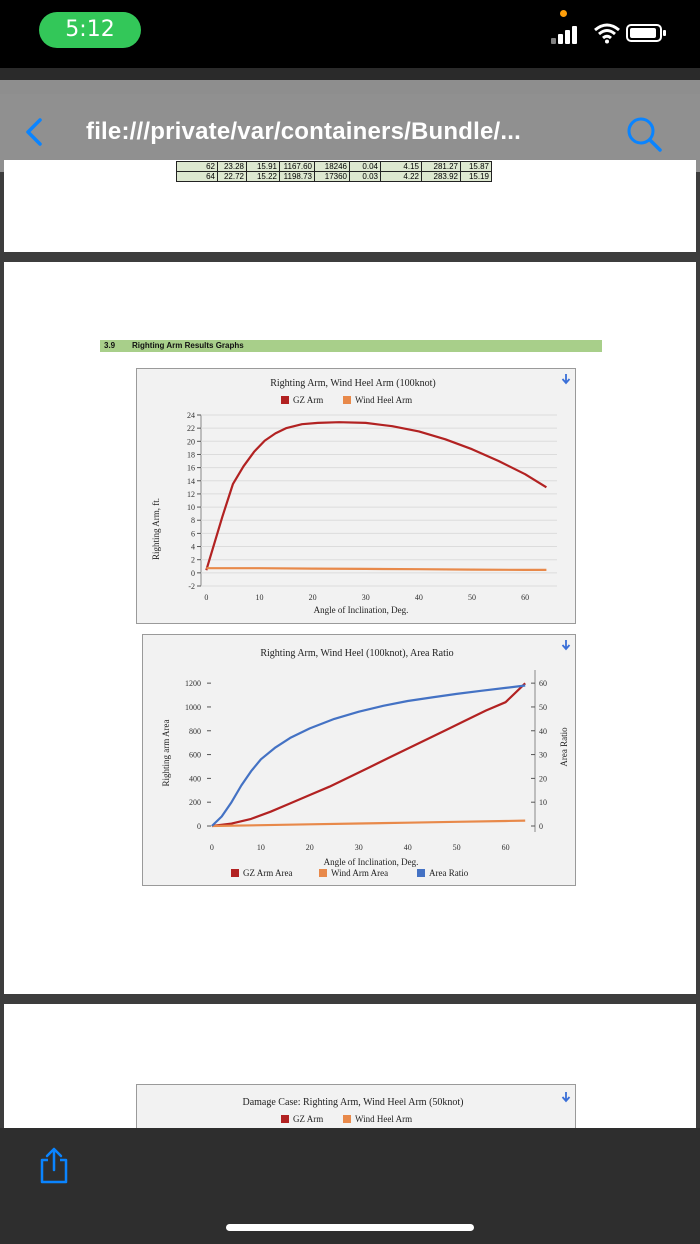 Image resolution: width=700 pixels, height=1244 pixels. Describe the element at coordinates (195, 802) in the screenshot. I see `tick-label: 200` at that location.